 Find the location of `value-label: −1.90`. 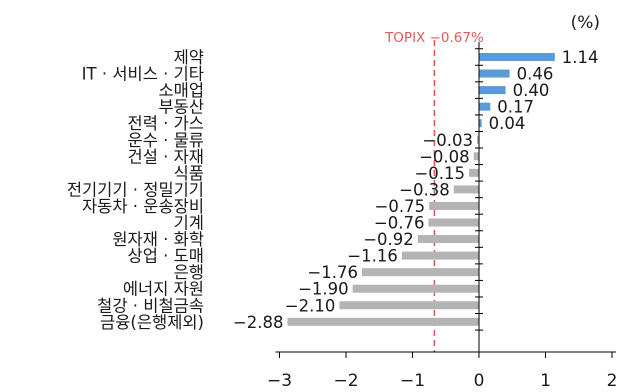

value-label: −1.90 is located at coordinates (323, 289).